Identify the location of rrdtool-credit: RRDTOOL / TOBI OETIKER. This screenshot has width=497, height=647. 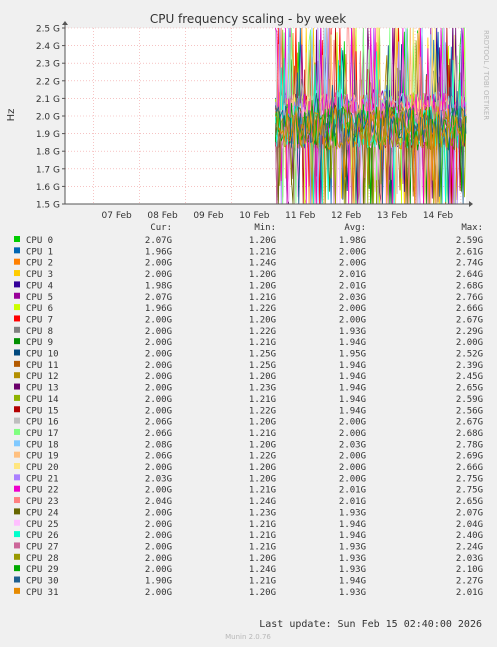
(486, 75).